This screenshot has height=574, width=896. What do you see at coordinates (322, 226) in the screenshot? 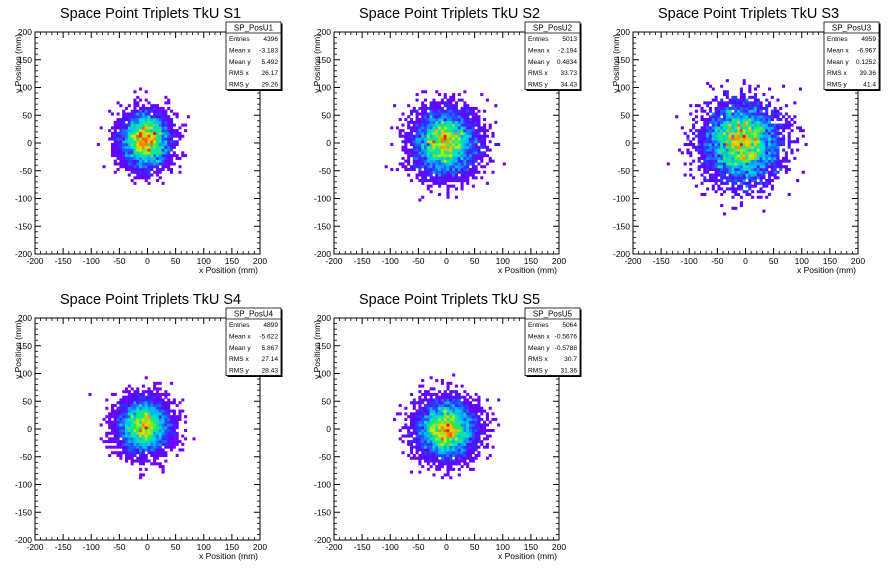
I see `y-tick-label: -150` at bounding box center [322, 226].